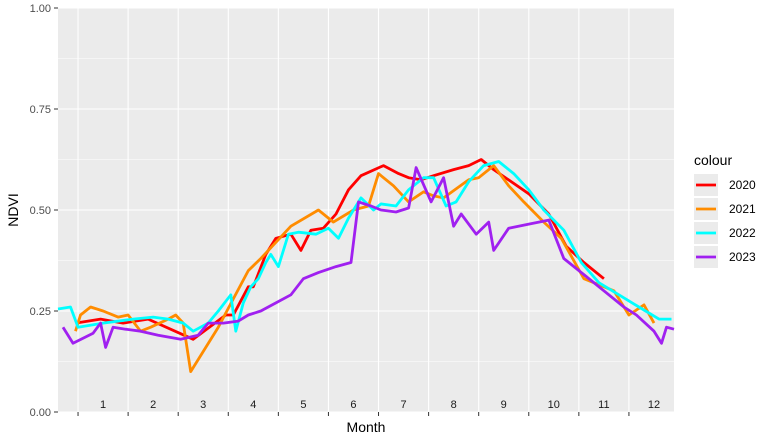  Describe the element at coordinates (742, 185) in the screenshot. I see `legend-label-2020: 2020` at that location.